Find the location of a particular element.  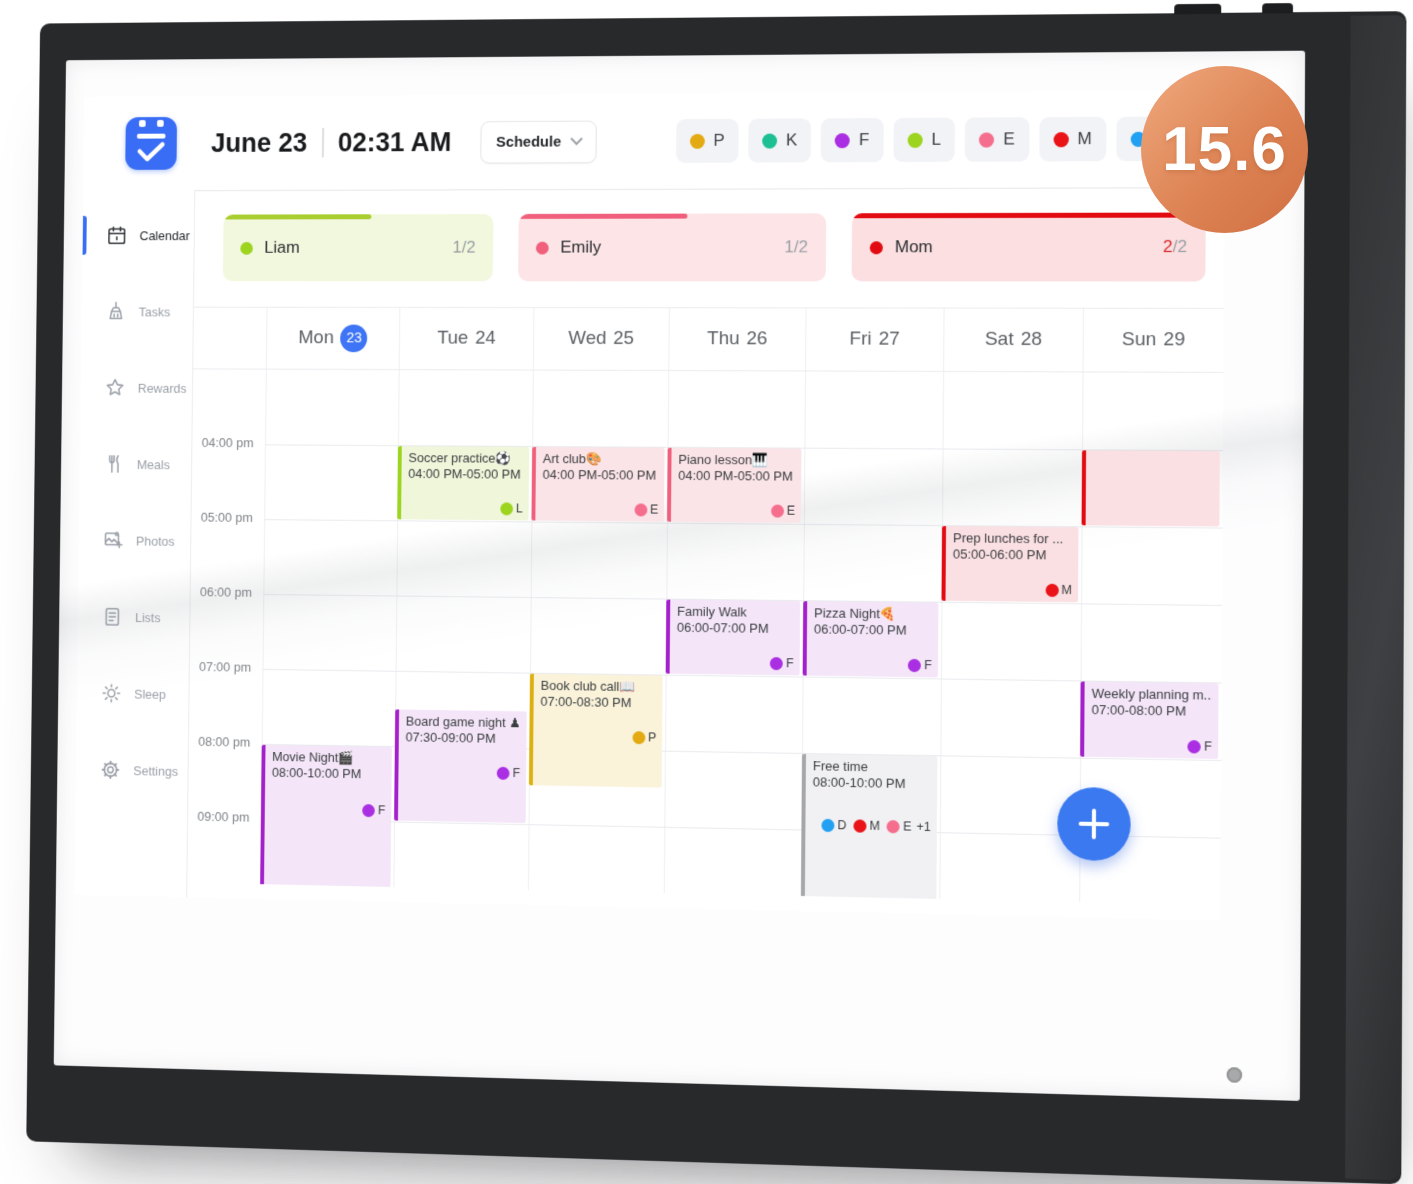

chevron-down-icon is located at coordinates (576, 139).